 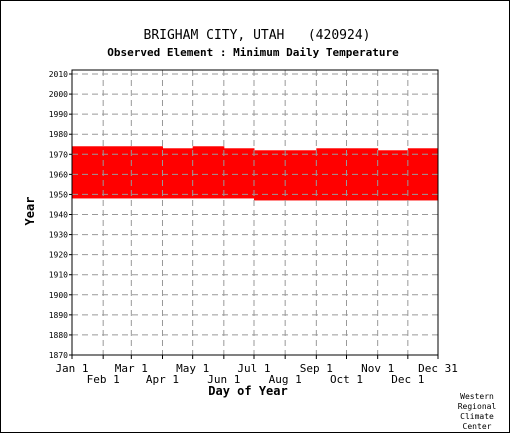 I want to click on credit-line: Center, so click(x=477, y=426).